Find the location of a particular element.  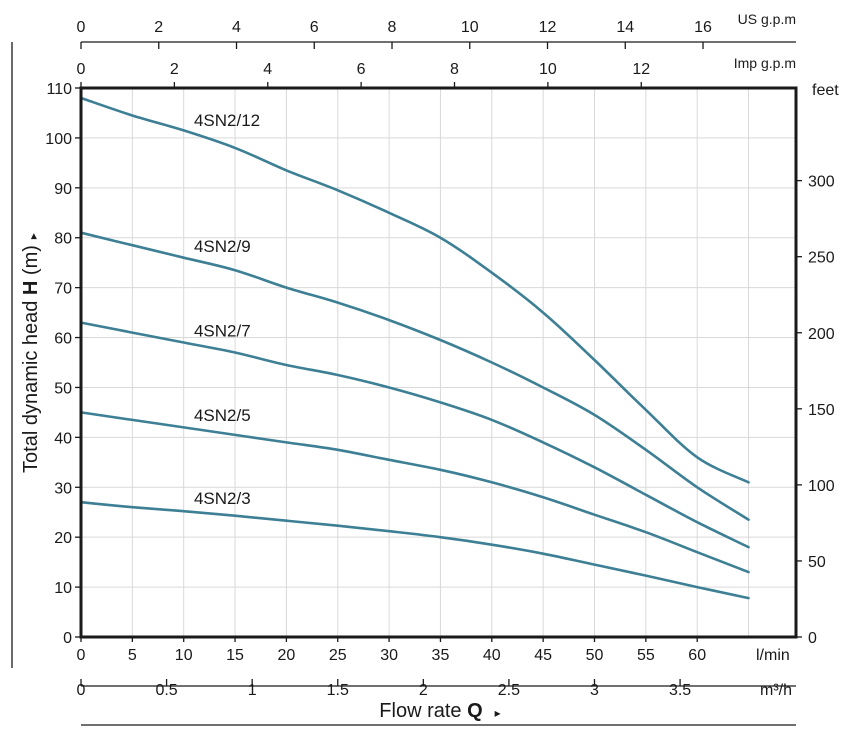

m3h-tick-label: 3.5 is located at coordinates (680, 690).